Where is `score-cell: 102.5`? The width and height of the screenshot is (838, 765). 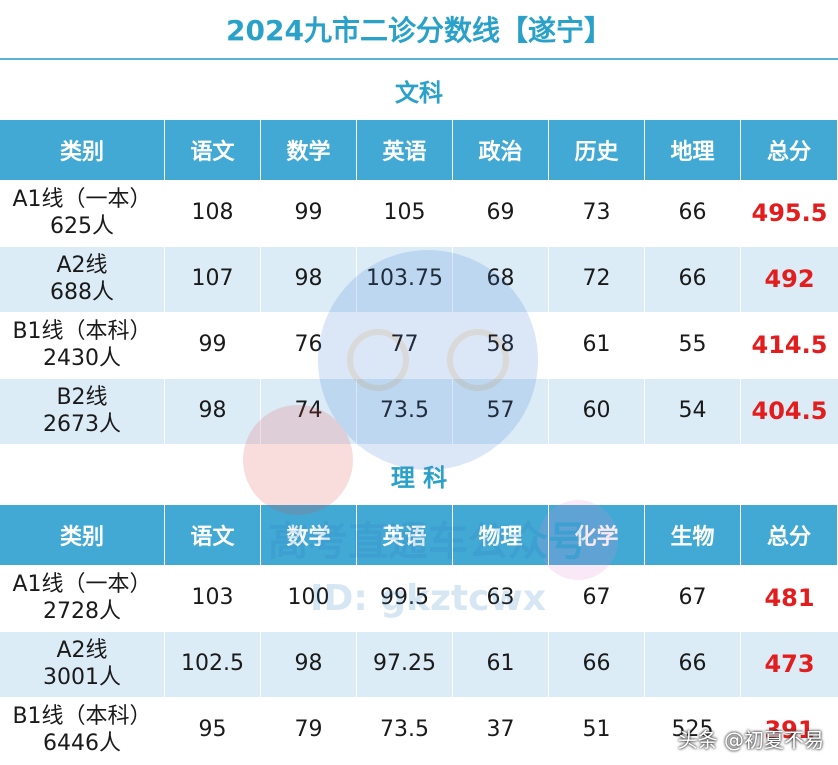
score-cell: 102.5 is located at coordinates (213, 664).